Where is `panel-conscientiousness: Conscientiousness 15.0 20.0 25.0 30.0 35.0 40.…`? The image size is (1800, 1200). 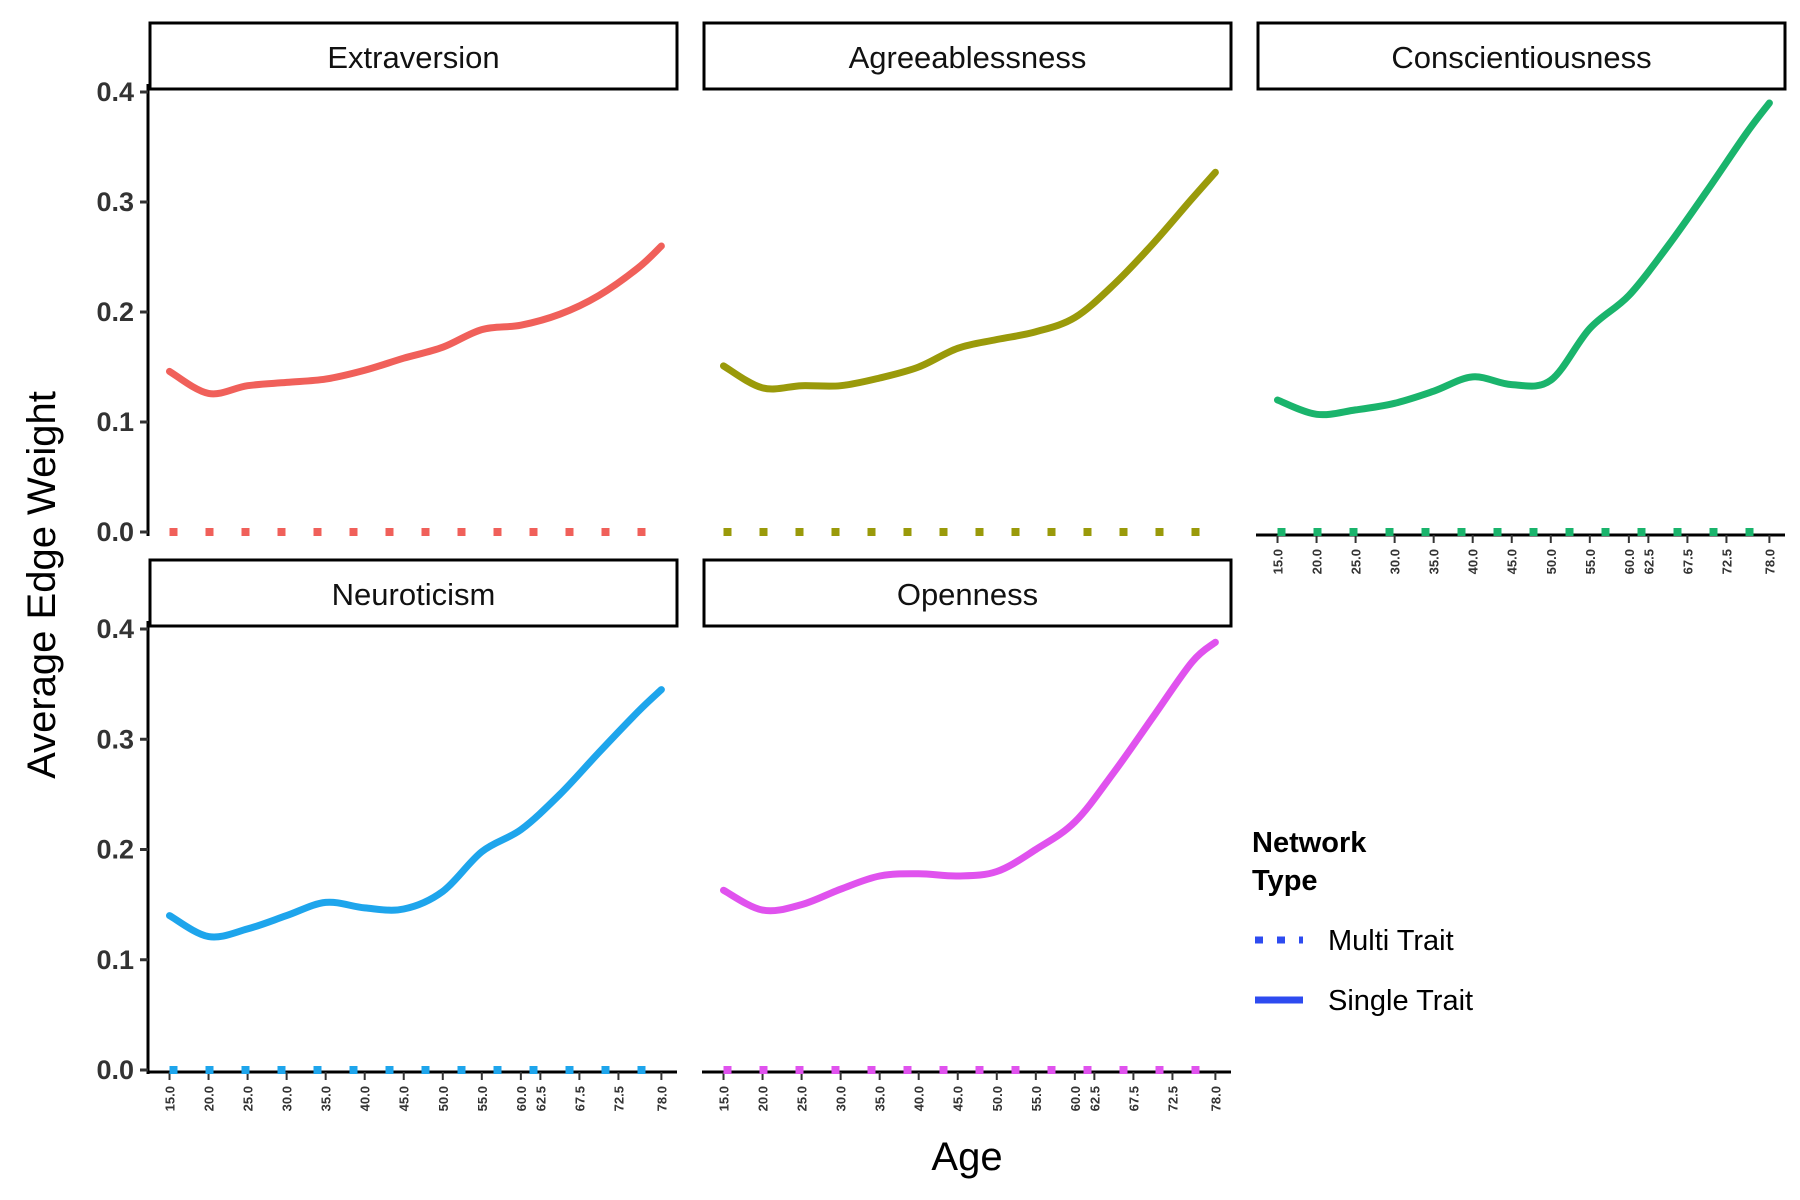 panel-conscientiousness: Conscientiousness 15.0 20.0 25.0 30.0 35.0 40.… is located at coordinates (1521, 297).